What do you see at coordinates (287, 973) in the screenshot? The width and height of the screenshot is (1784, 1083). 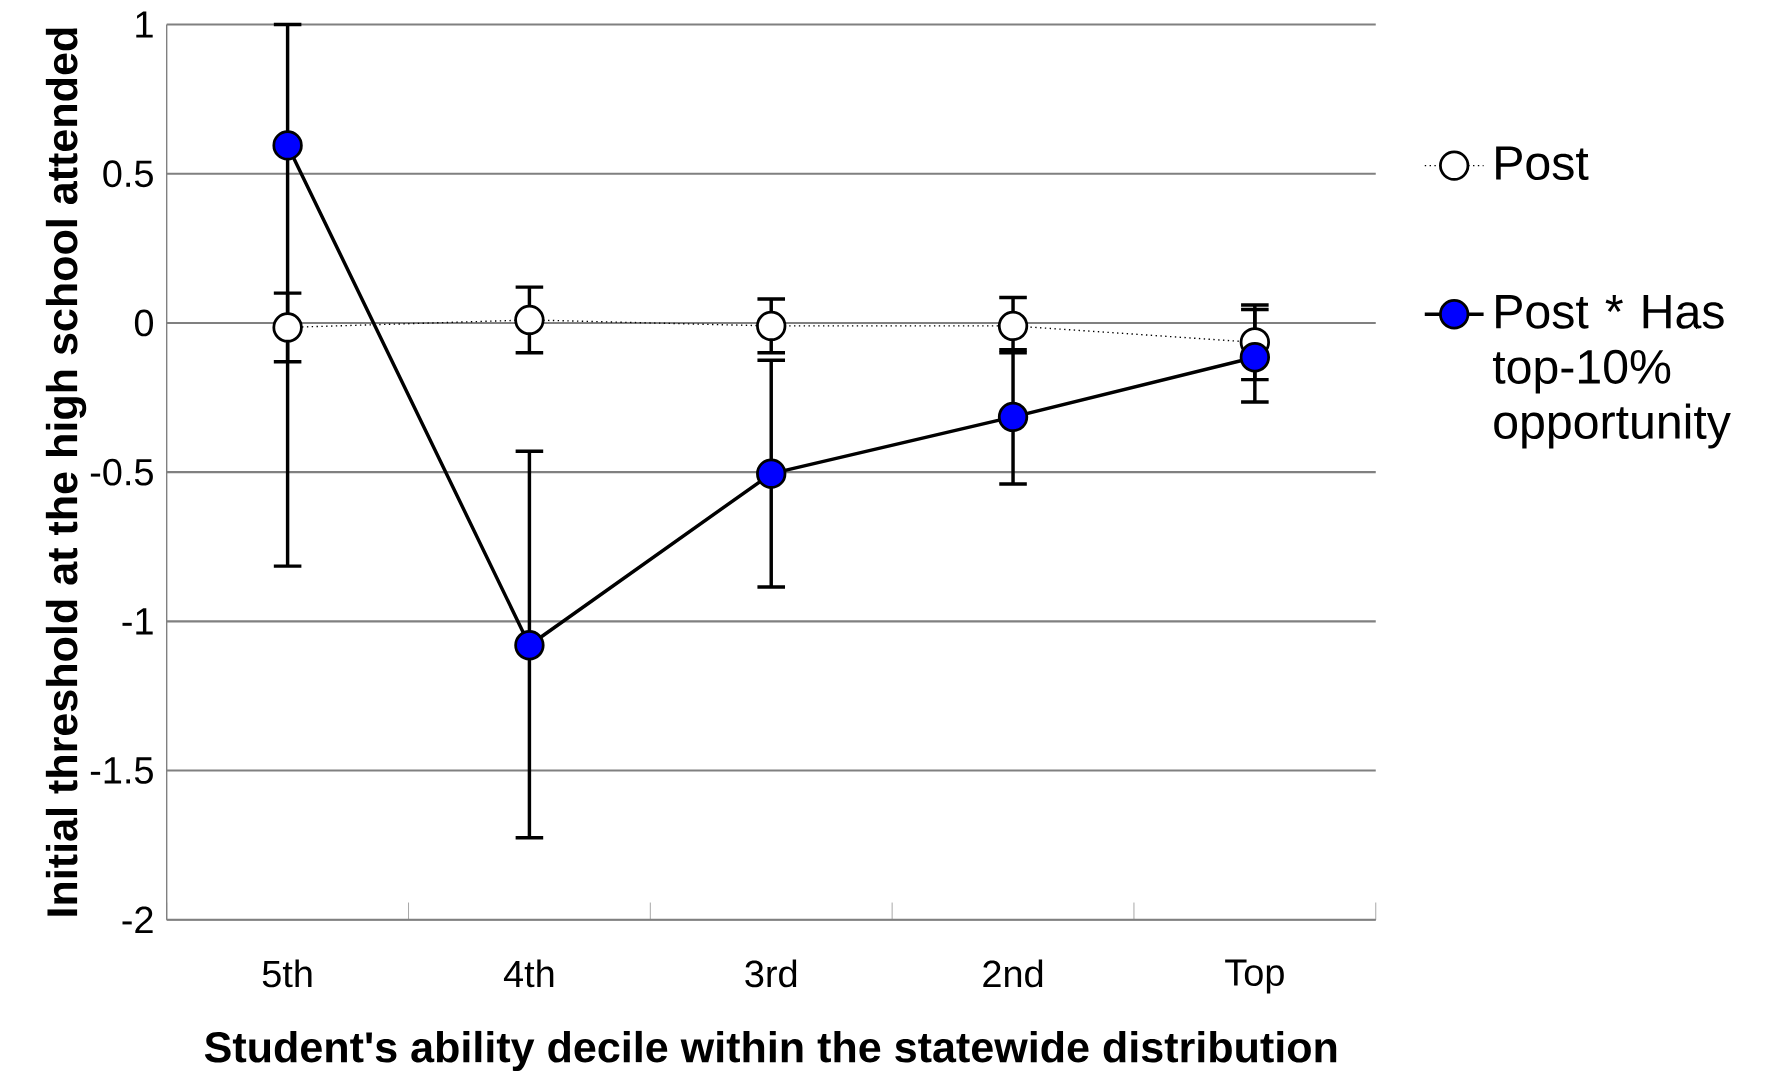 I see `x-tick-label: 5th` at bounding box center [287, 973].